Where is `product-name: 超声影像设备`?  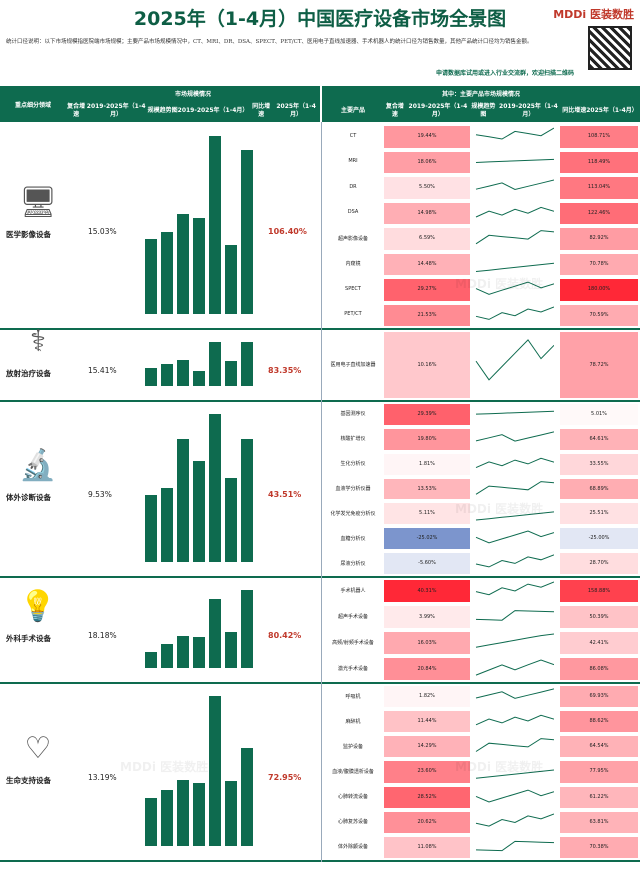
product-name: 超声影像设备 is located at coordinates (352, 238).